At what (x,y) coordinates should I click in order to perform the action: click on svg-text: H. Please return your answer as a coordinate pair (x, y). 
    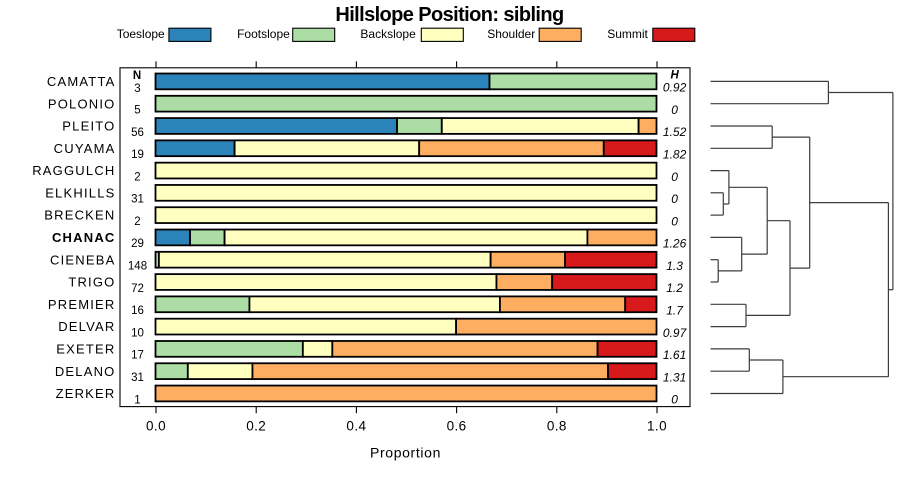
    Looking at the image, I should click on (674, 76).